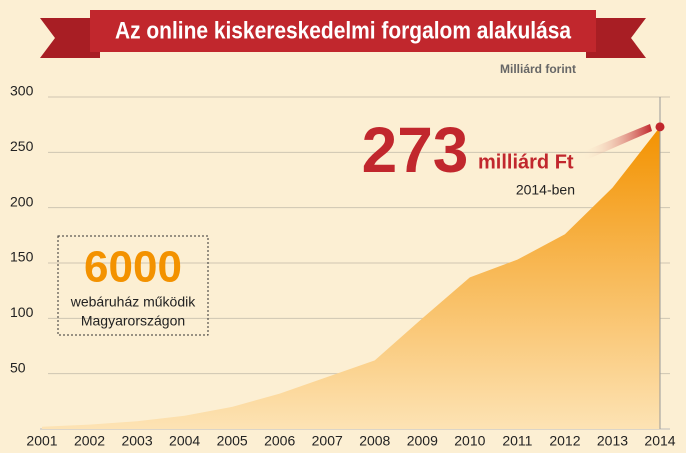 The width and height of the screenshot is (686, 453). What do you see at coordinates (70, 38) in the screenshot?
I see `banner-ribbon-left` at bounding box center [70, 38].